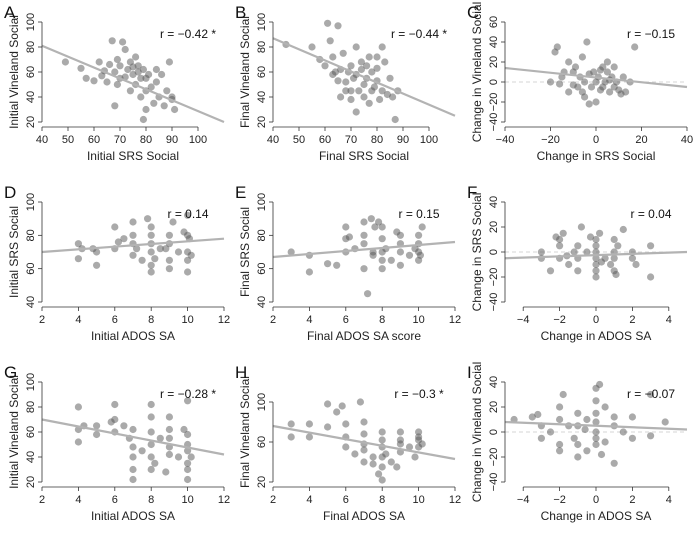 The width and height of the screenshot is (698, 534). I want to click on y-tick-label: 20, so click(494, 227).